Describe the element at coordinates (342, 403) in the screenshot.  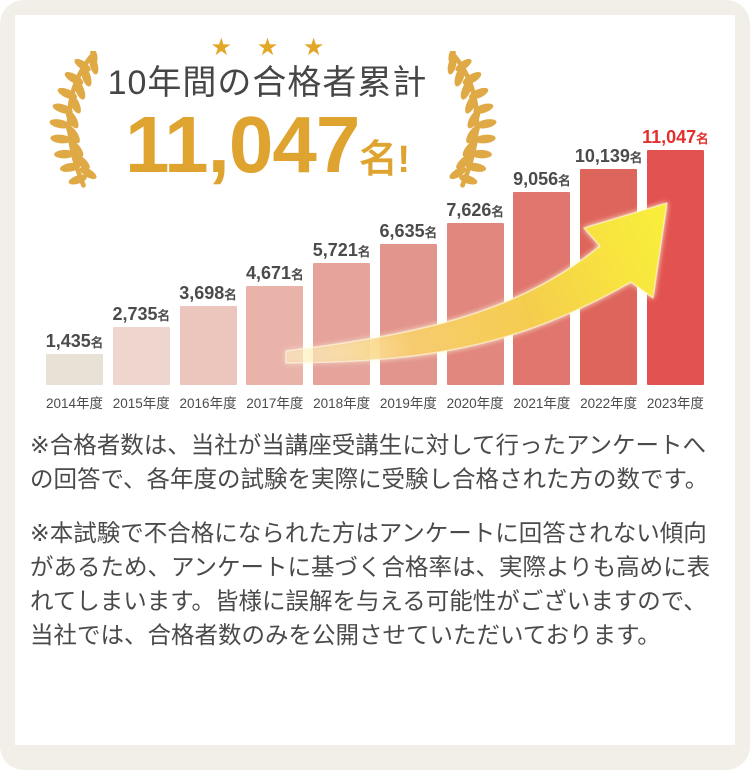
I see `x-axis-label: 2018年度` at that location.